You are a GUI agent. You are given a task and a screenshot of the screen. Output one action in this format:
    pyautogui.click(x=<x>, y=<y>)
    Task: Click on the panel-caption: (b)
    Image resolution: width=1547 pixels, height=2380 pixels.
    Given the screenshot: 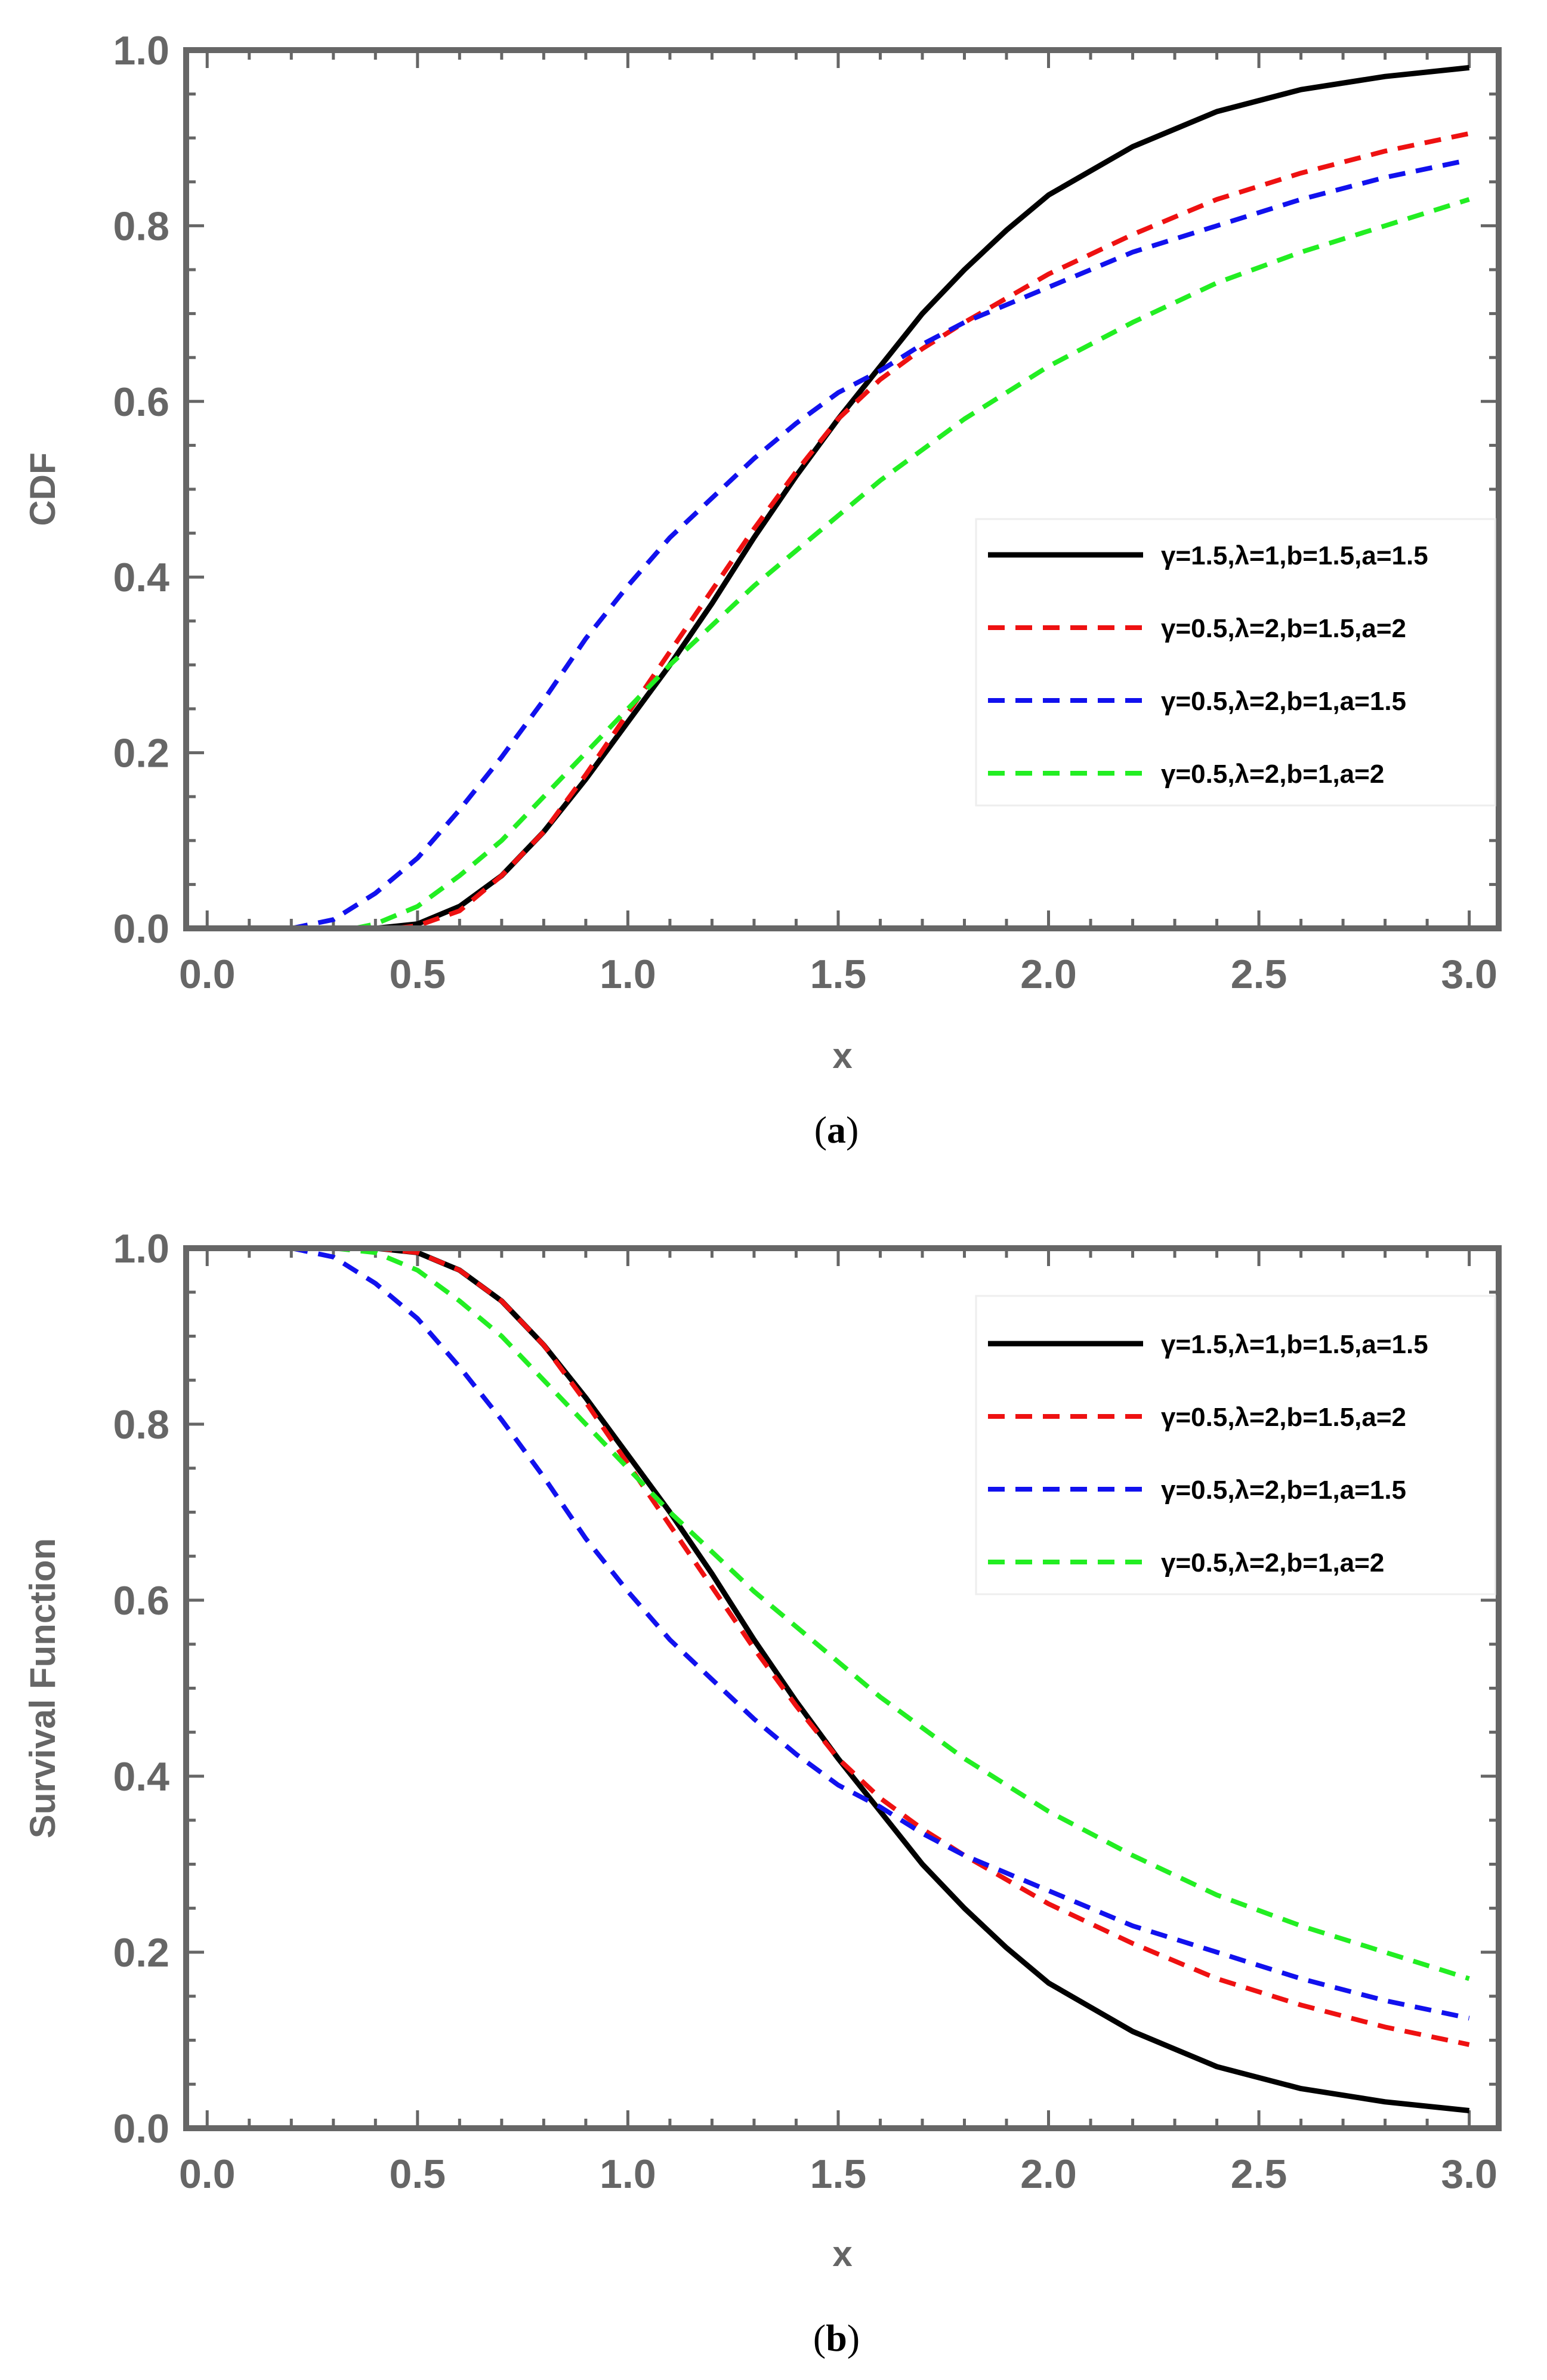 What is the action you would take?
    pyautogui.click(x=837, y=2338)
    